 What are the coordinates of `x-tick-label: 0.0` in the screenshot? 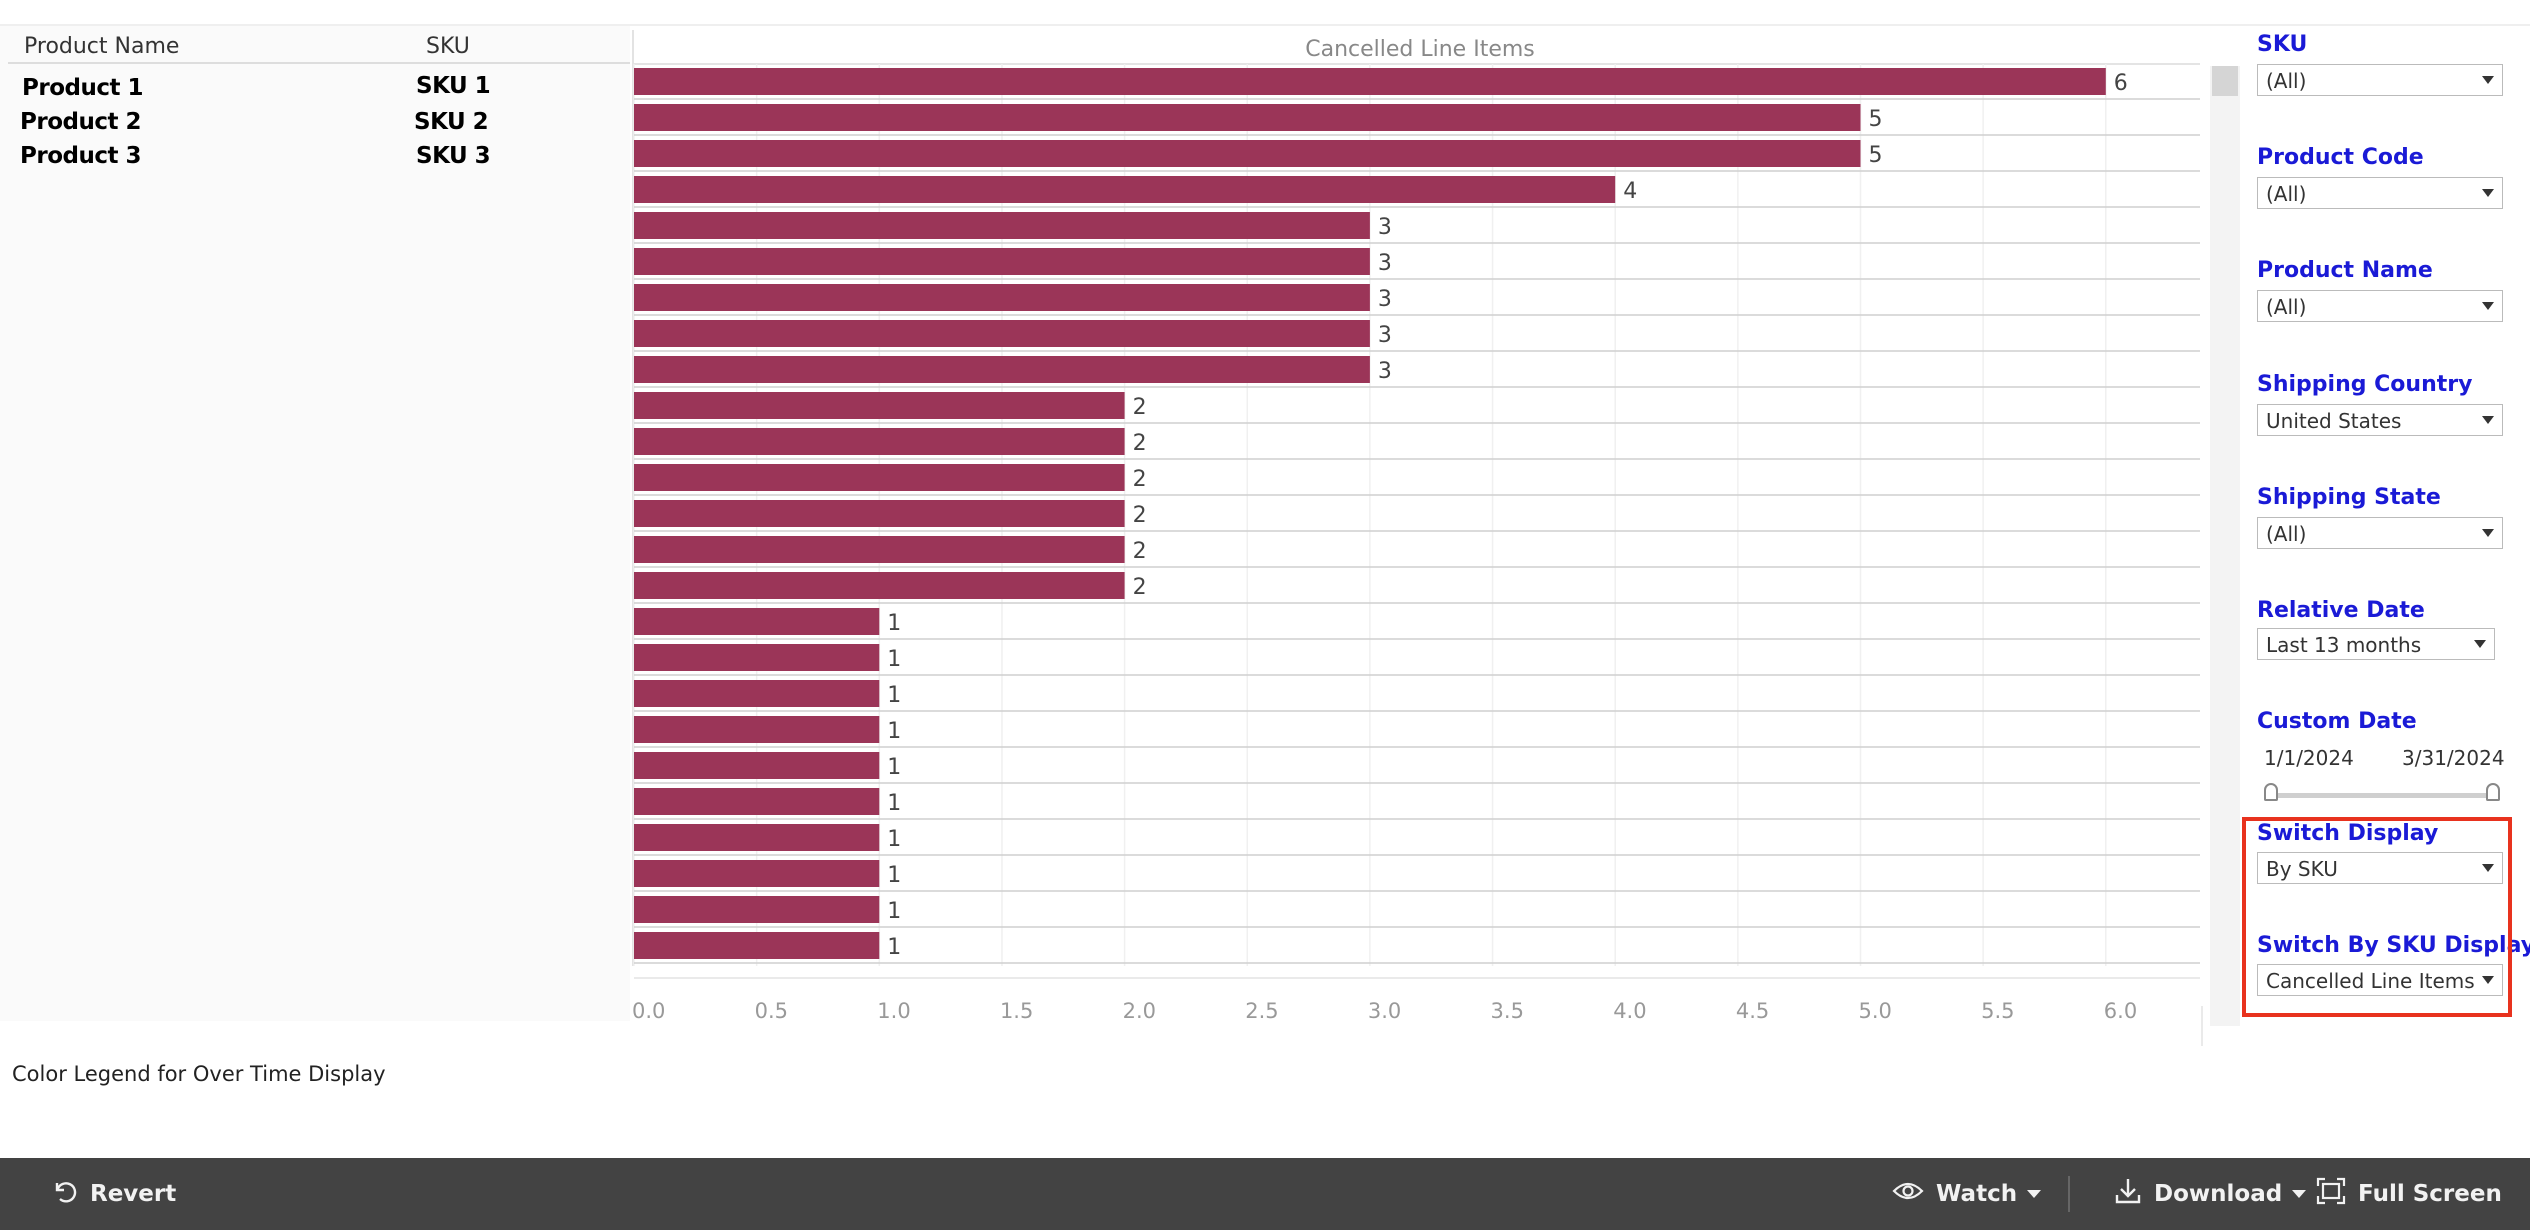 It's located at (648, 1011).